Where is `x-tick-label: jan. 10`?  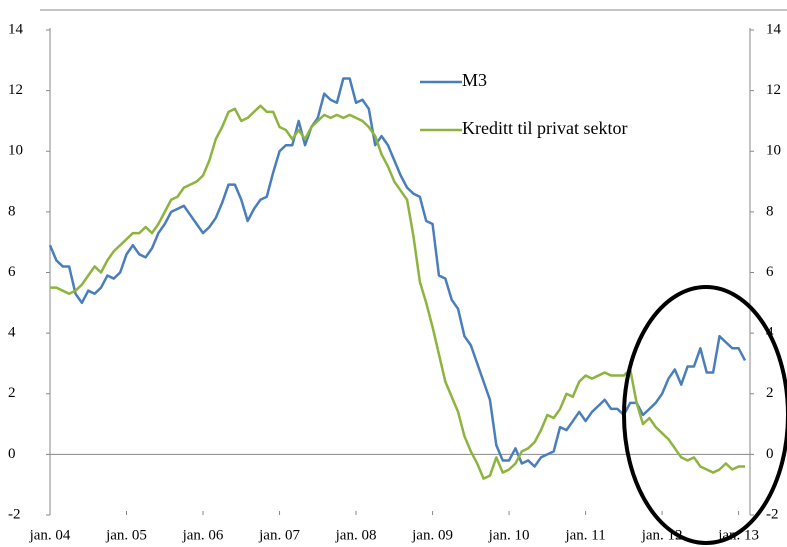
x-tick-label: jan. 10 is located at coordinates (509, 535).